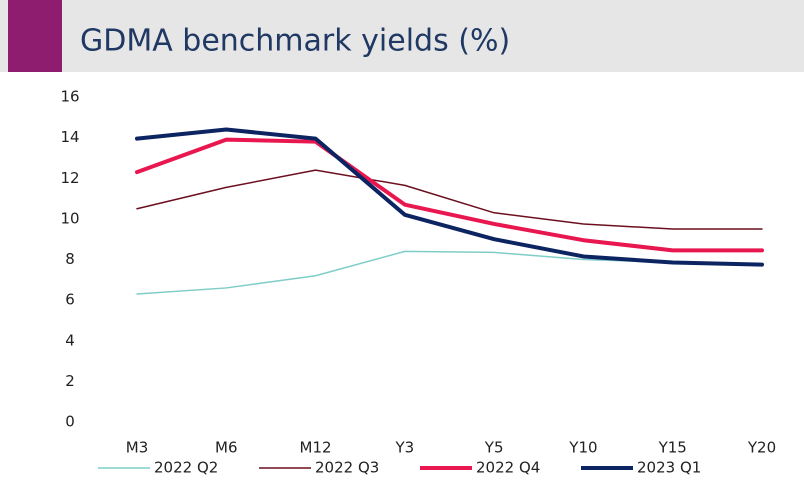  Describe the element at coordinates (404, 448) in the screenshot. I see `x-tick-label: Y3` at that location.